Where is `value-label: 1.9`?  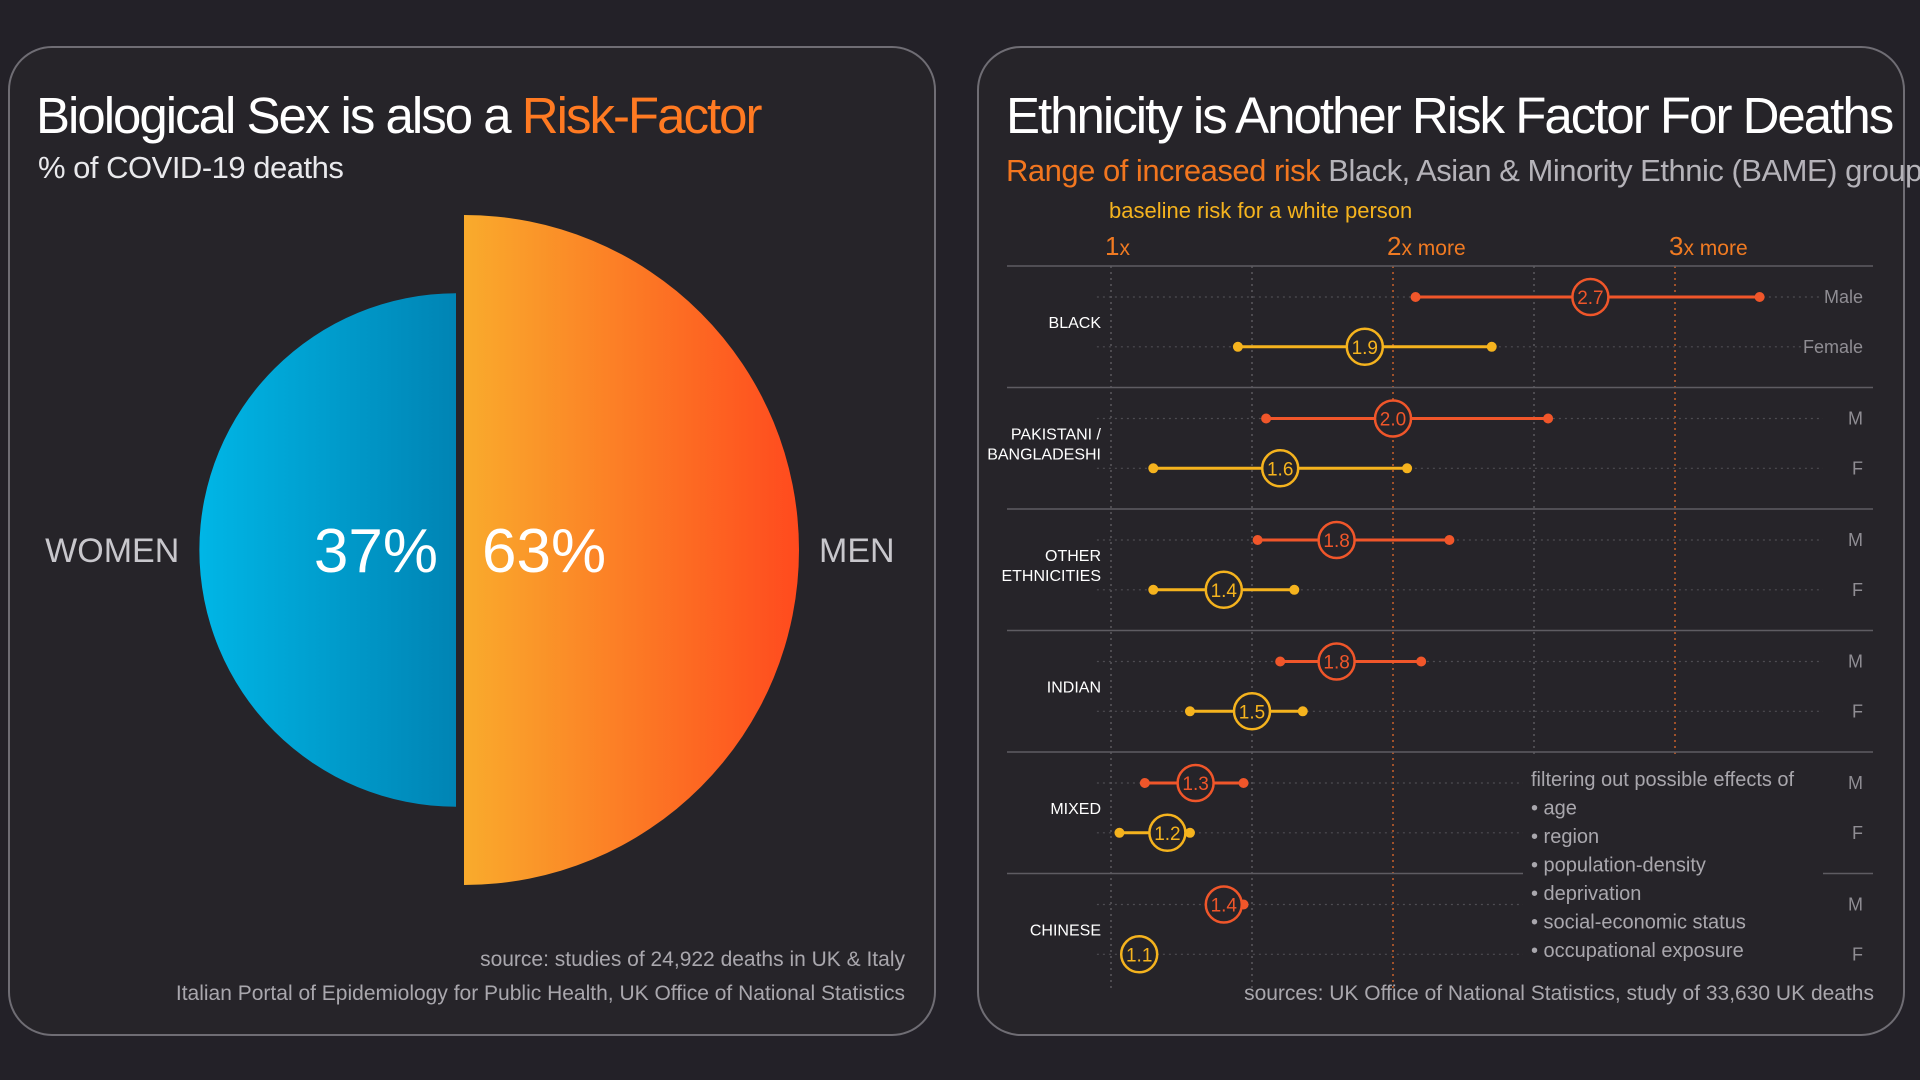
value-label: 1.9 is located at coordinates (1365, 348).